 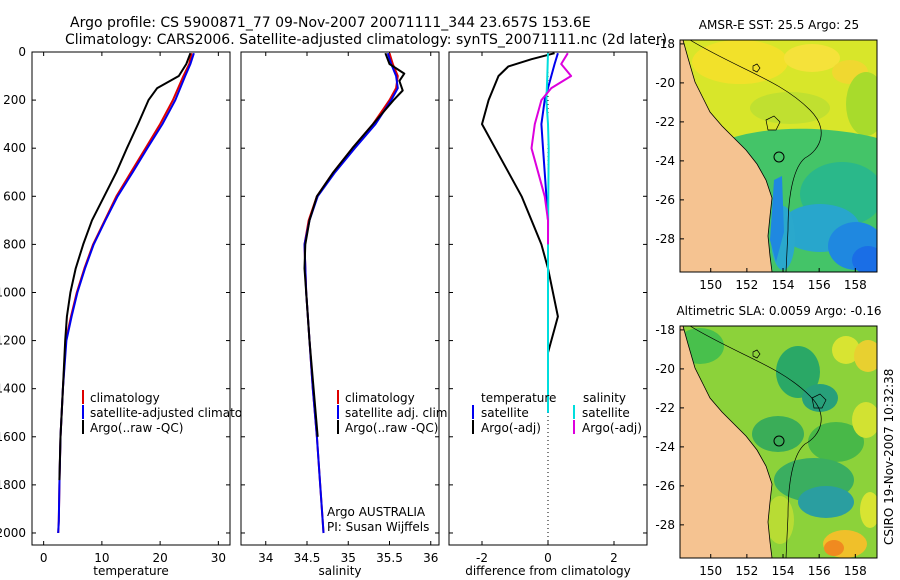 I want to click on sst-map-reef-contour, so click(x=755, y=156).